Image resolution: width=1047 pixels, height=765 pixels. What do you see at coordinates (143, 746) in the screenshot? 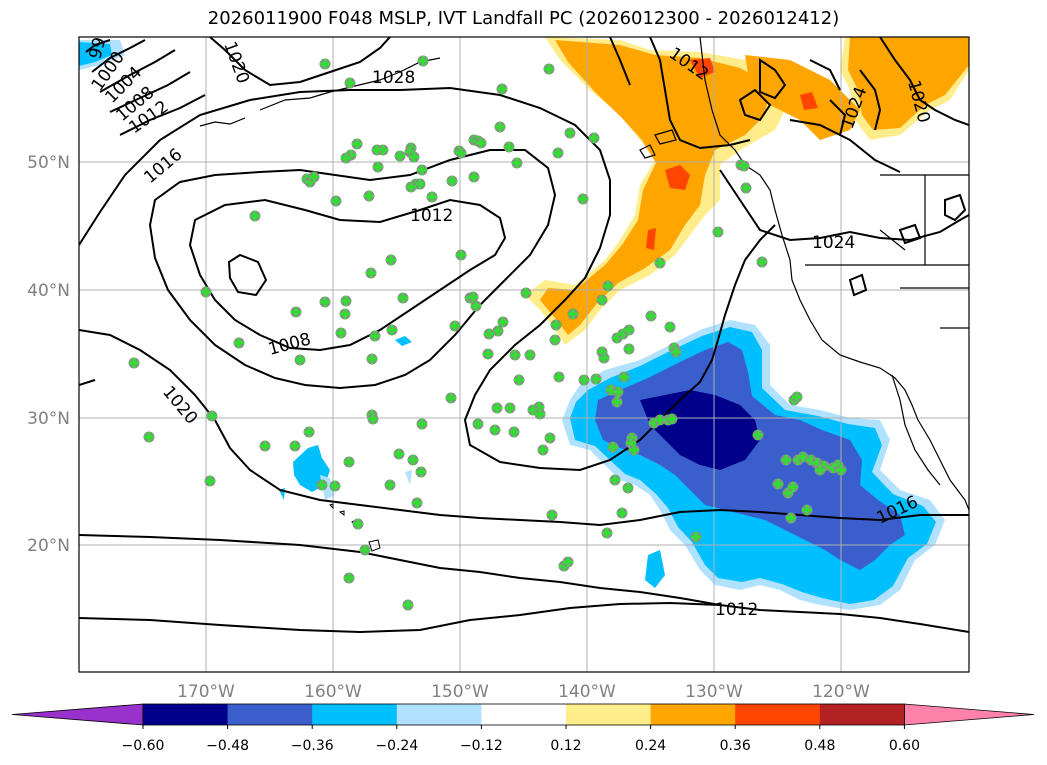
I see `colorbar-tick-label: −0.60` at bounding box center [143, 746].